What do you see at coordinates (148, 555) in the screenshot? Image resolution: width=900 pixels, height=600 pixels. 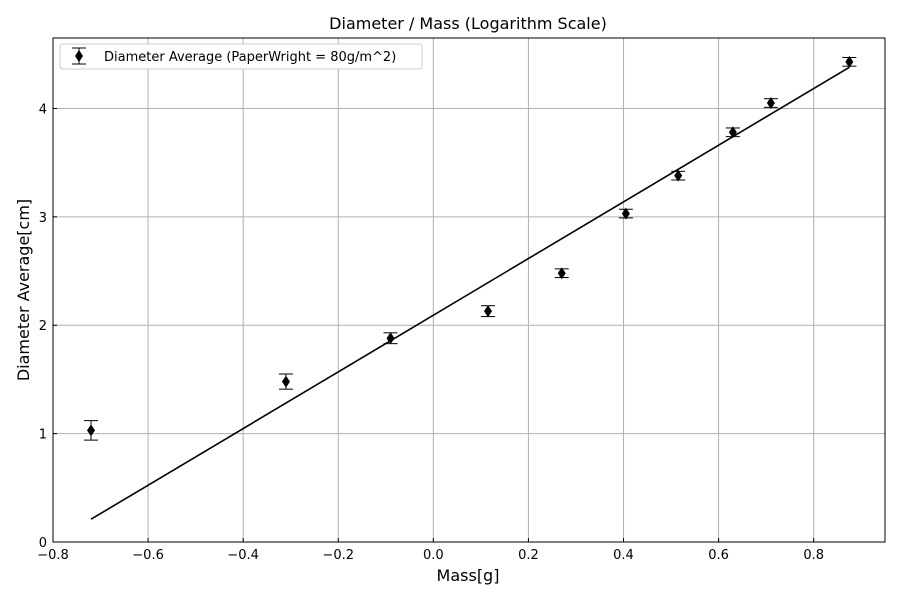 I see `x-tick-label: −0.6` at bounding box center [148, 555].